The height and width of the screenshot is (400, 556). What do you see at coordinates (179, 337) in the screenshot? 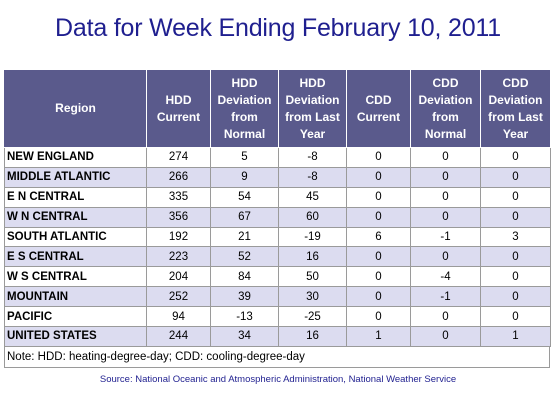
I see `cell-hdd-current: 244` at bounding box center [179, 337].